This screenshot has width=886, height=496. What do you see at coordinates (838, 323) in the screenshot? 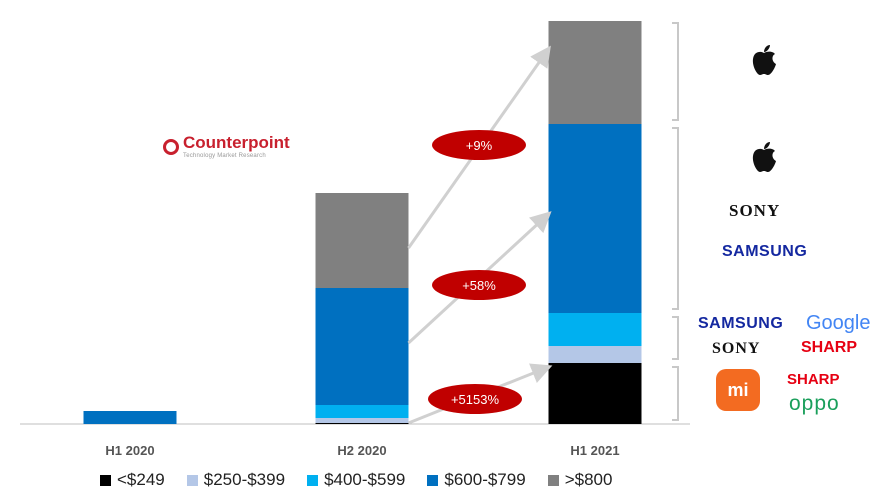
I see `google-logo: Google` at bounding box center [838, 323].